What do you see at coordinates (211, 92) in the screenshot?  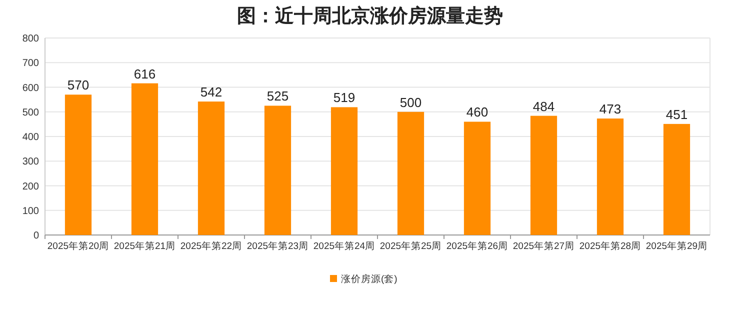 I see `data-label: 542` at bounding box center [211, 92].